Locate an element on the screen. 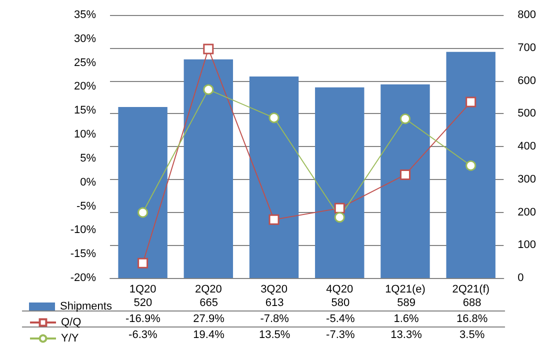 This screenshot has width=539, height=350. legend-label: Shipments is located at coordinates (86, 306).